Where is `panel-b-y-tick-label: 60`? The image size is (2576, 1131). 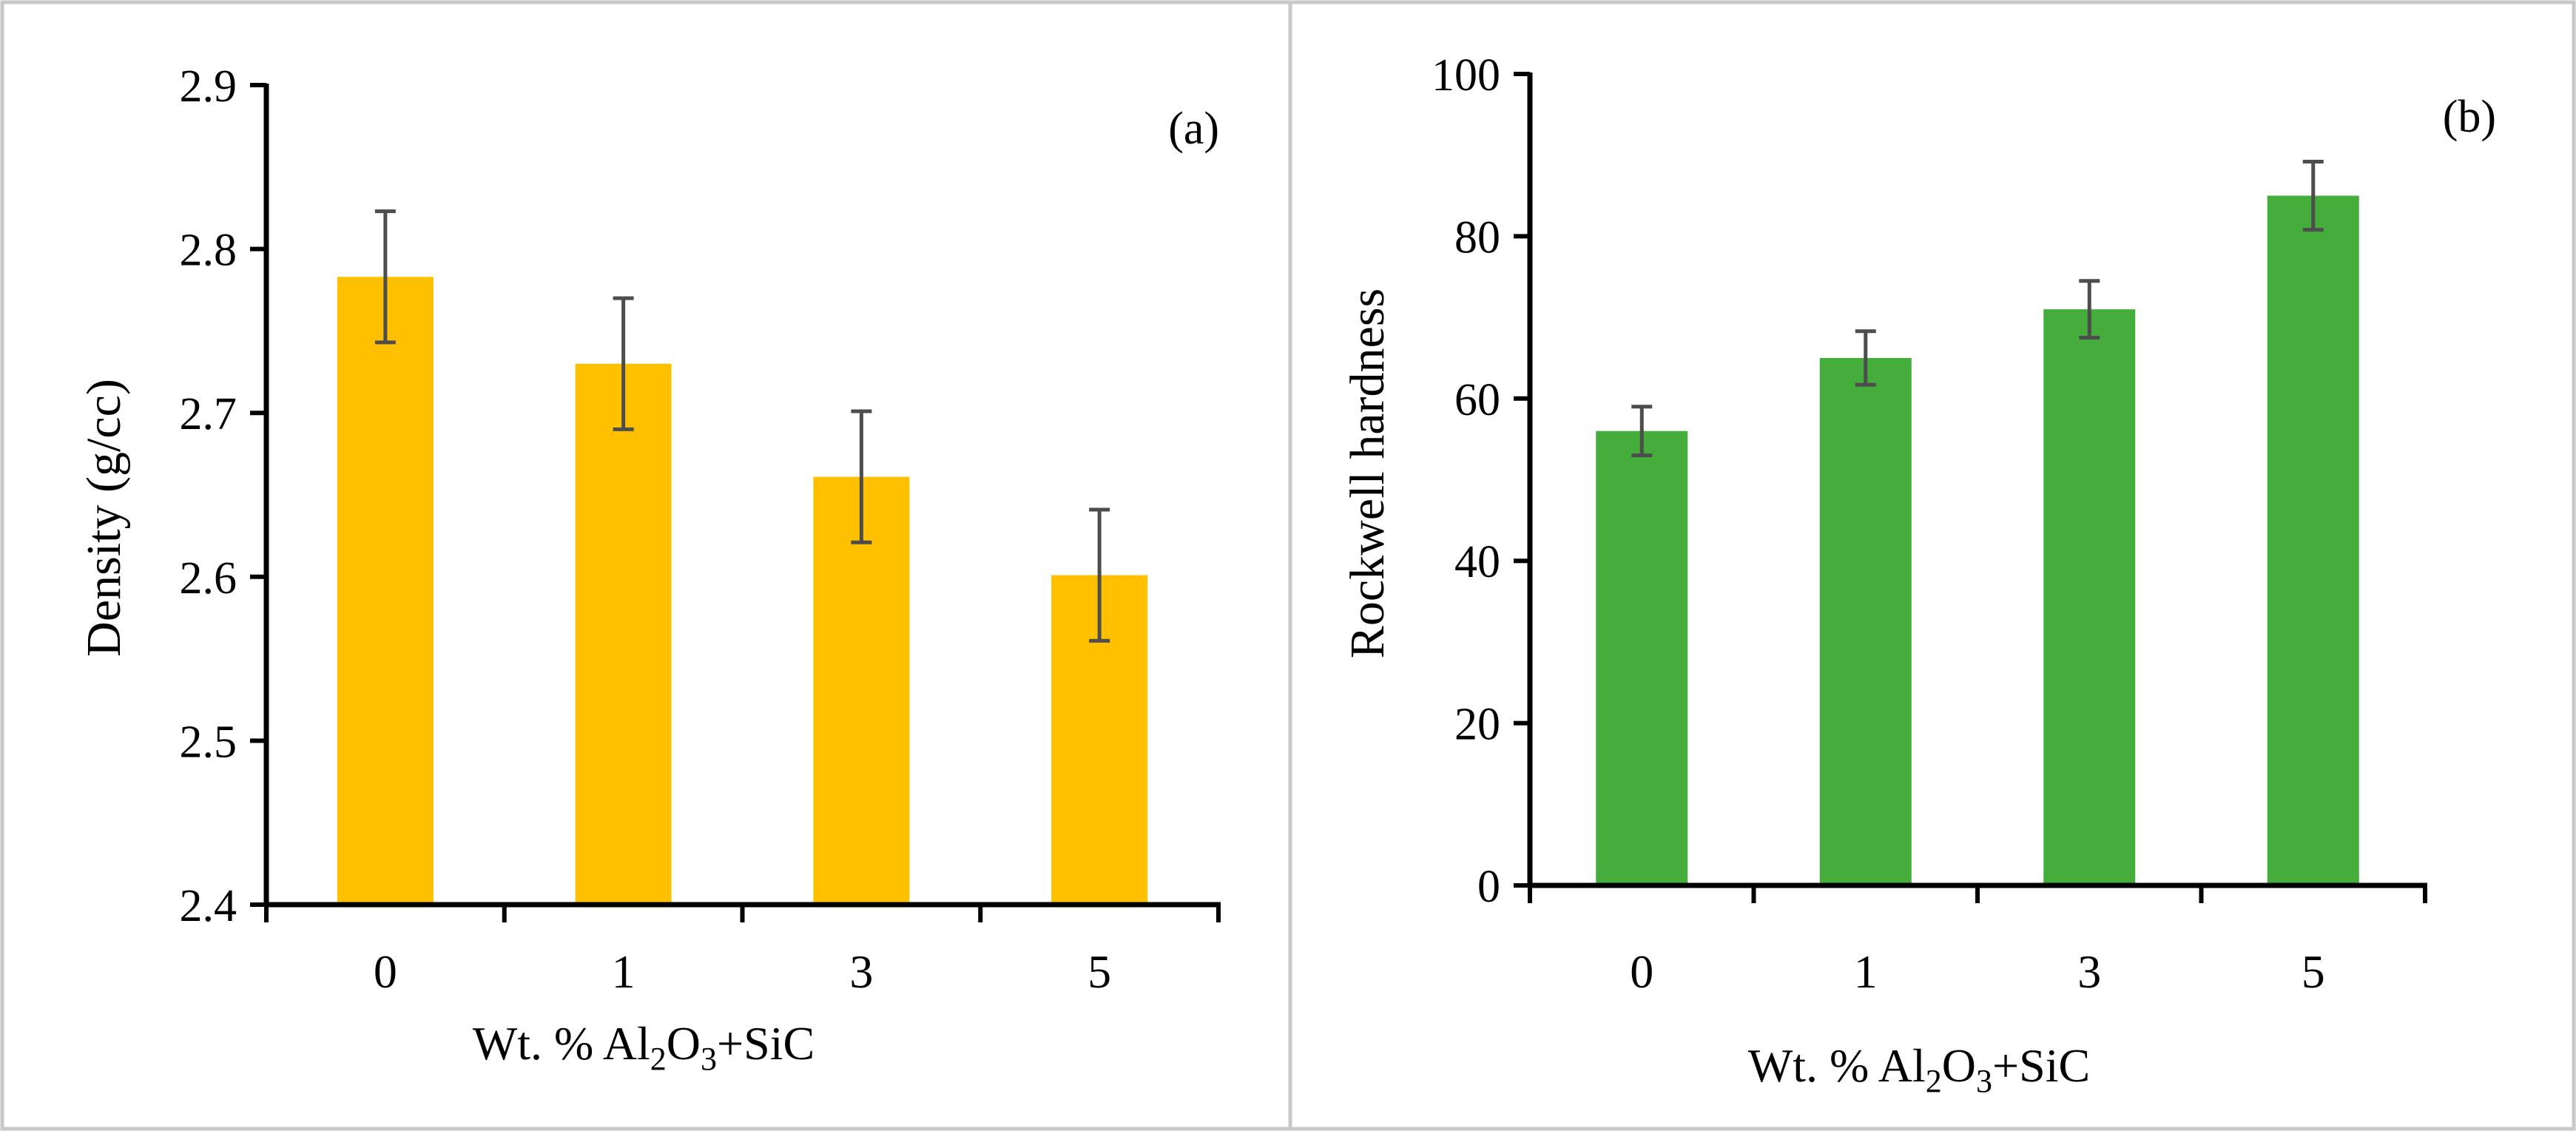 panel-b-y-tick-label: 60 is located at coordinates (1477, 400).